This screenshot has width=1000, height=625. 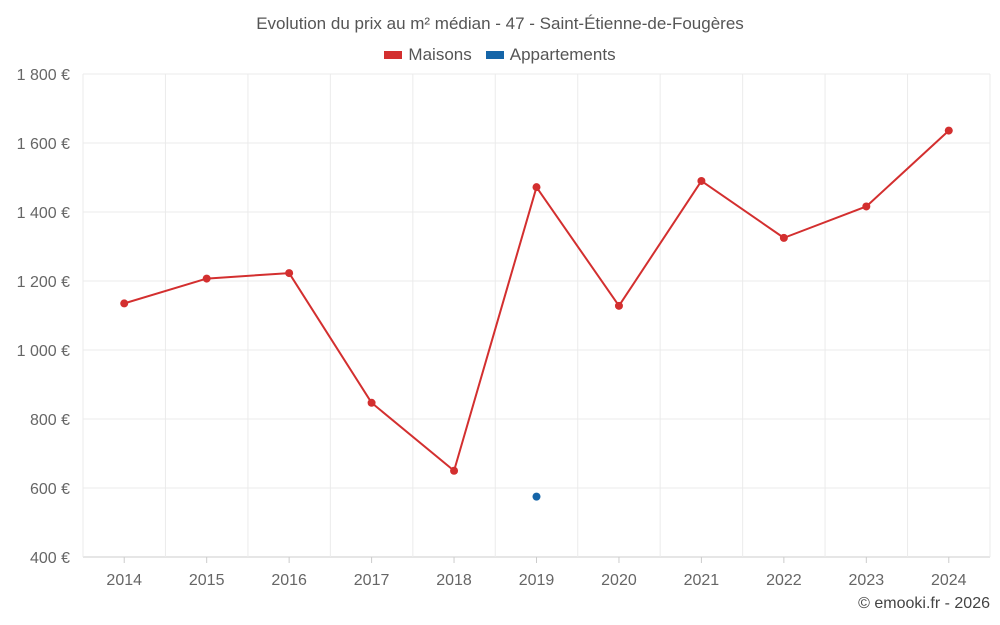 What do you see at coordinates (867, 580) in the screenshot?
I see `x-tick-label: 2023` at bounding box center [867, 580].